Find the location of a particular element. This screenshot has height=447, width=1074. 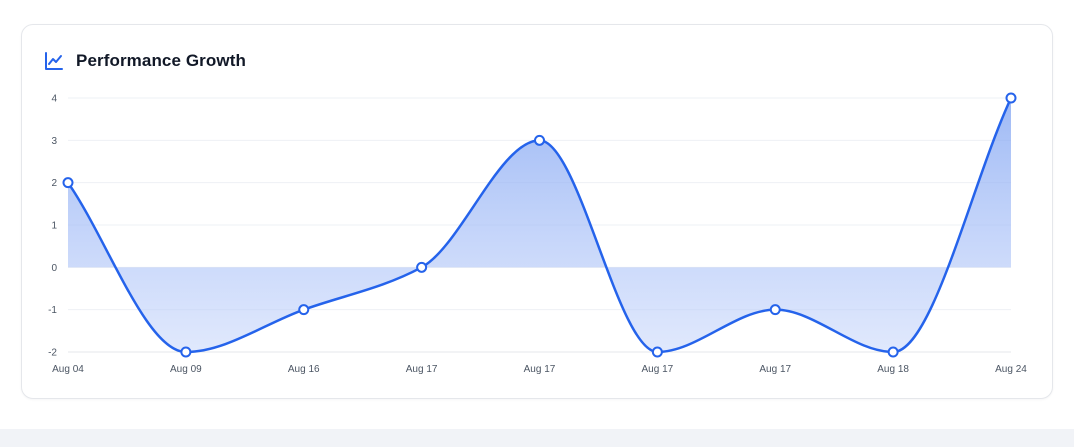

y-tick-label: 0 is located at coordinates (54, 268).